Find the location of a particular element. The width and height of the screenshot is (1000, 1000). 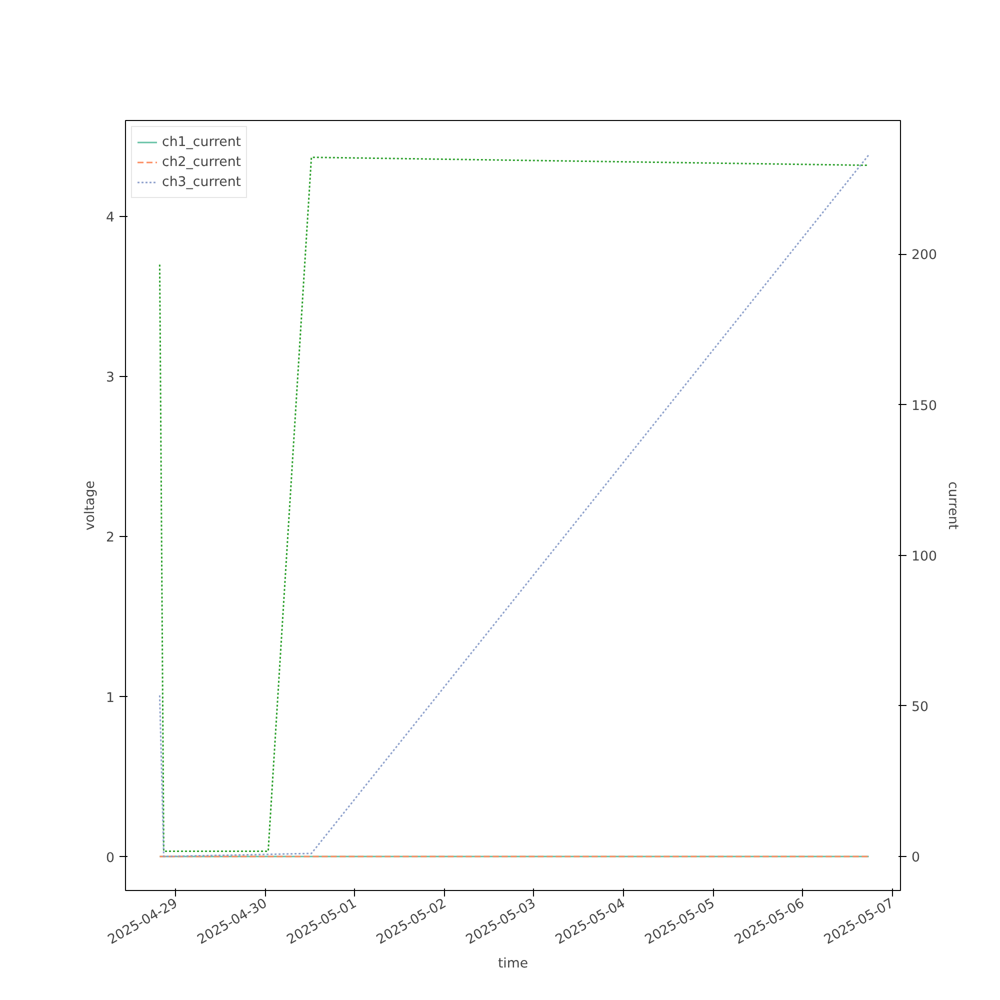

y2-axis-title: current is located at coordinates (952, 505).